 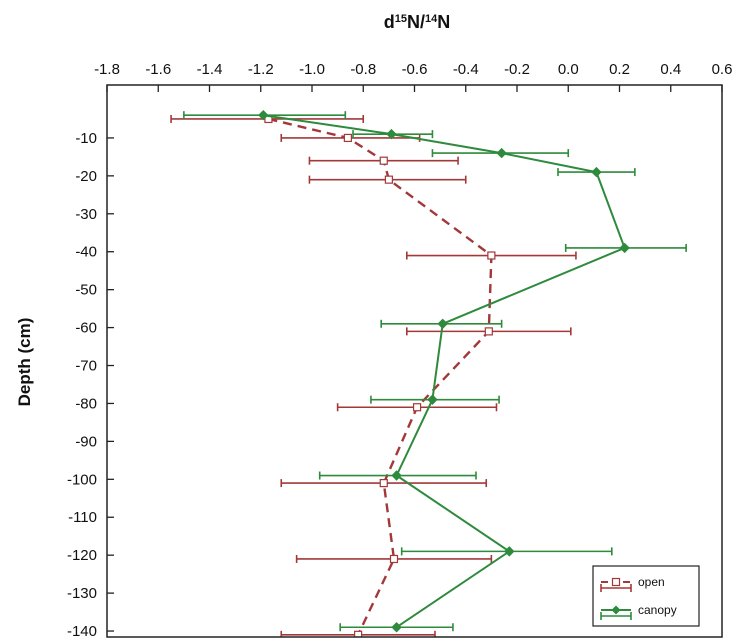 What do you see at coordinates (443, 22) in the screenshot?
I see `x-axis-title-suffix: N` at bounding box center [443, 22].